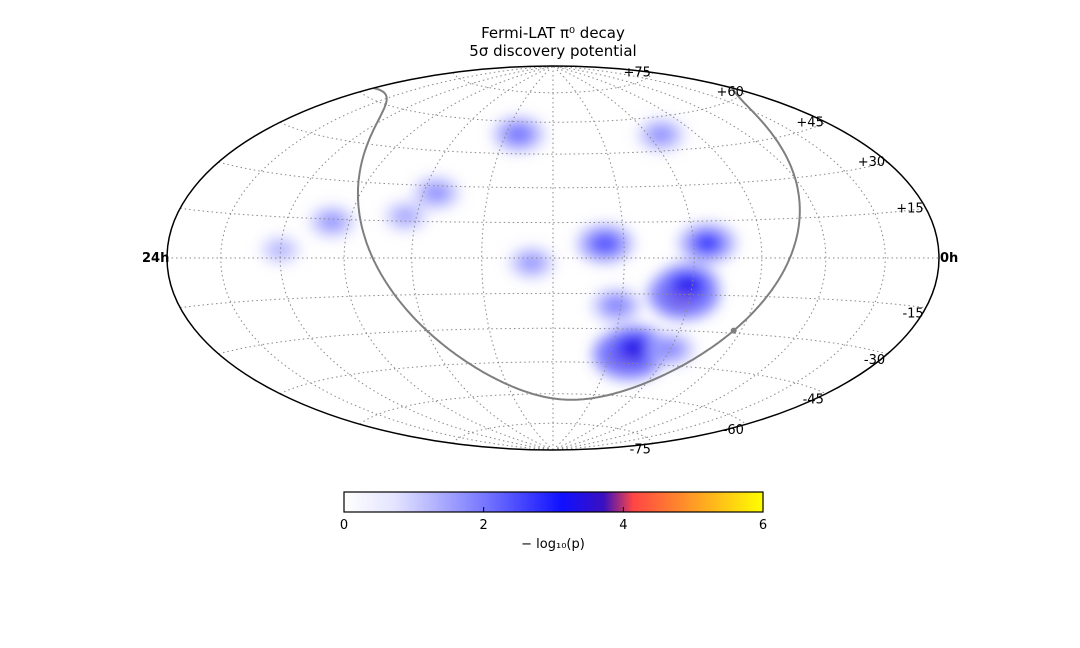 This screenshot has width=1080, height=648. Describe the element at coordinates (733, 330) in the screenshot. I see `galactic-center-marker` at that location.